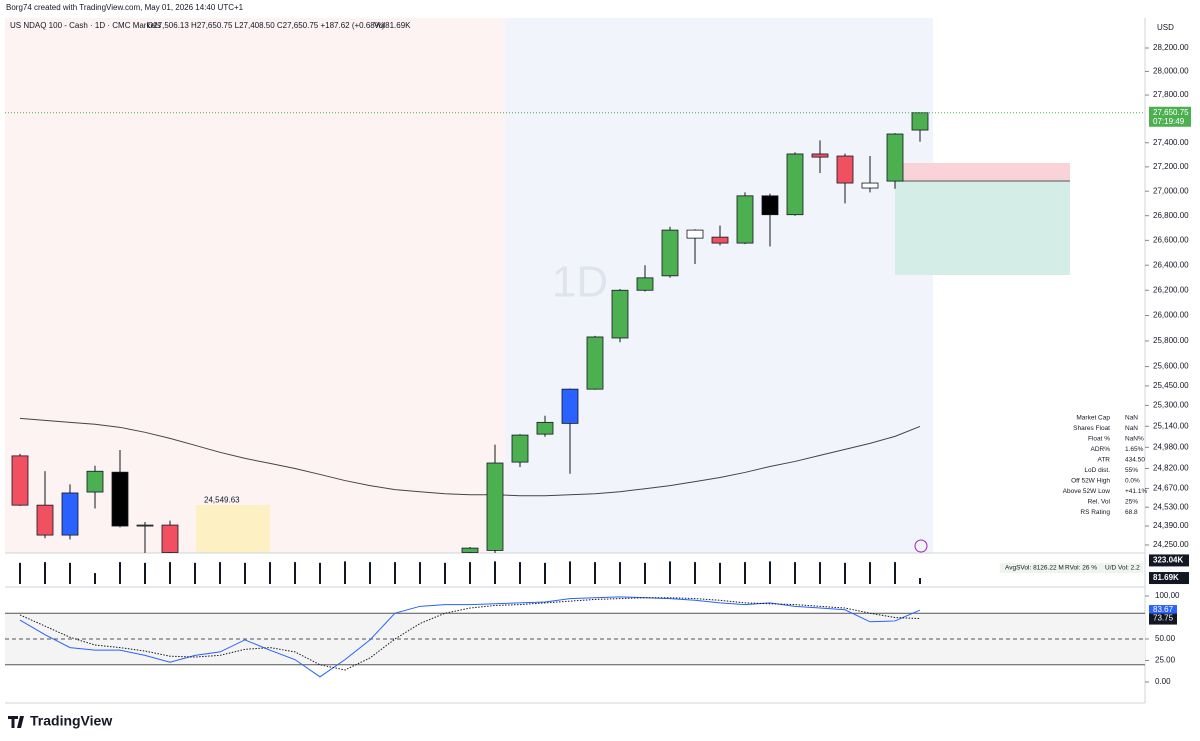  I want to click on y-tick-label: 27,200.00, so click(1171, 166).